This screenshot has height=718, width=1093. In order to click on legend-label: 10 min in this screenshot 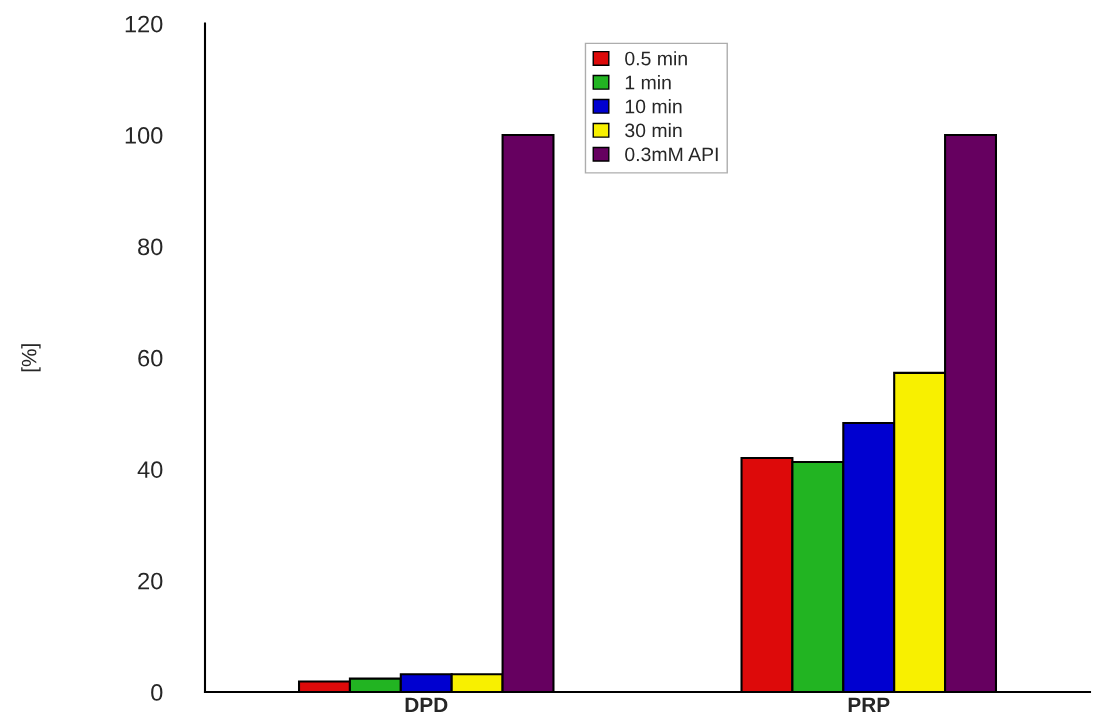, I will do `click(653, 106)`.